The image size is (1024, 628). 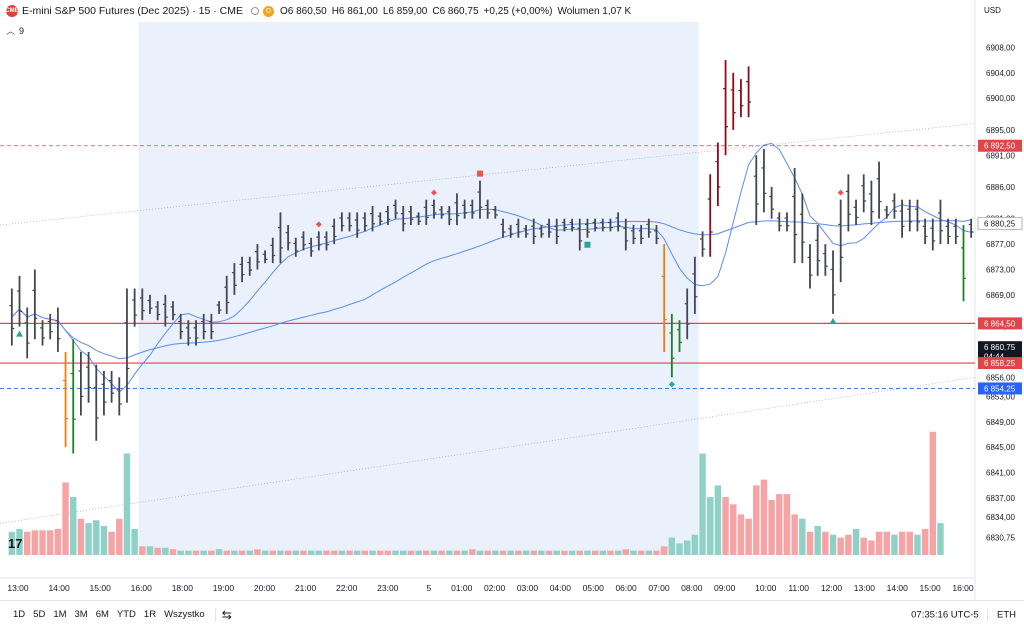 What do you see at coordinates (994, 356) in the screenshot?
I see `price-scale-badge-label: 04:44` at bounding box center [994, 356].